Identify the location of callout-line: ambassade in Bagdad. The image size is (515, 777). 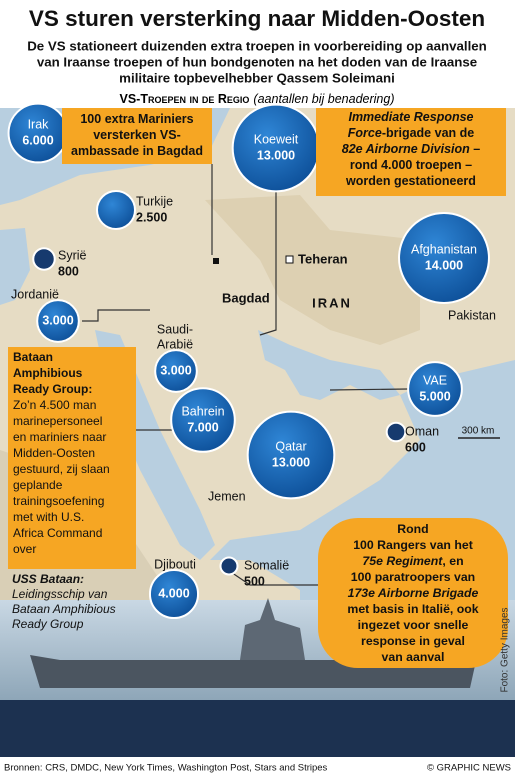
(137, 151).